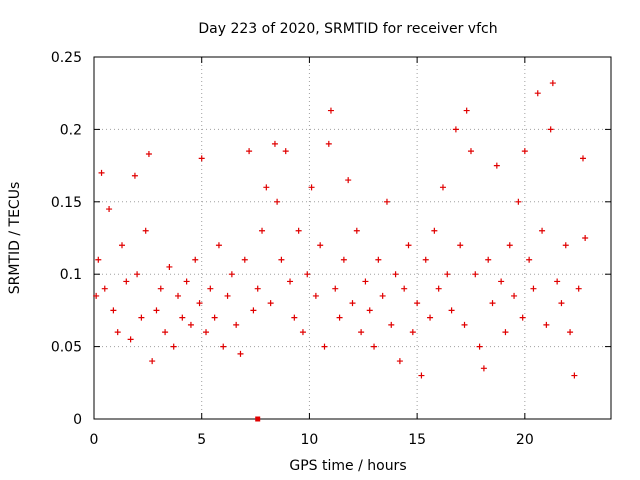 The height and width of the screenshot is (480, 640). I want to click on x-tick-labels: 0 5 10 15 20, so click(312, 440).